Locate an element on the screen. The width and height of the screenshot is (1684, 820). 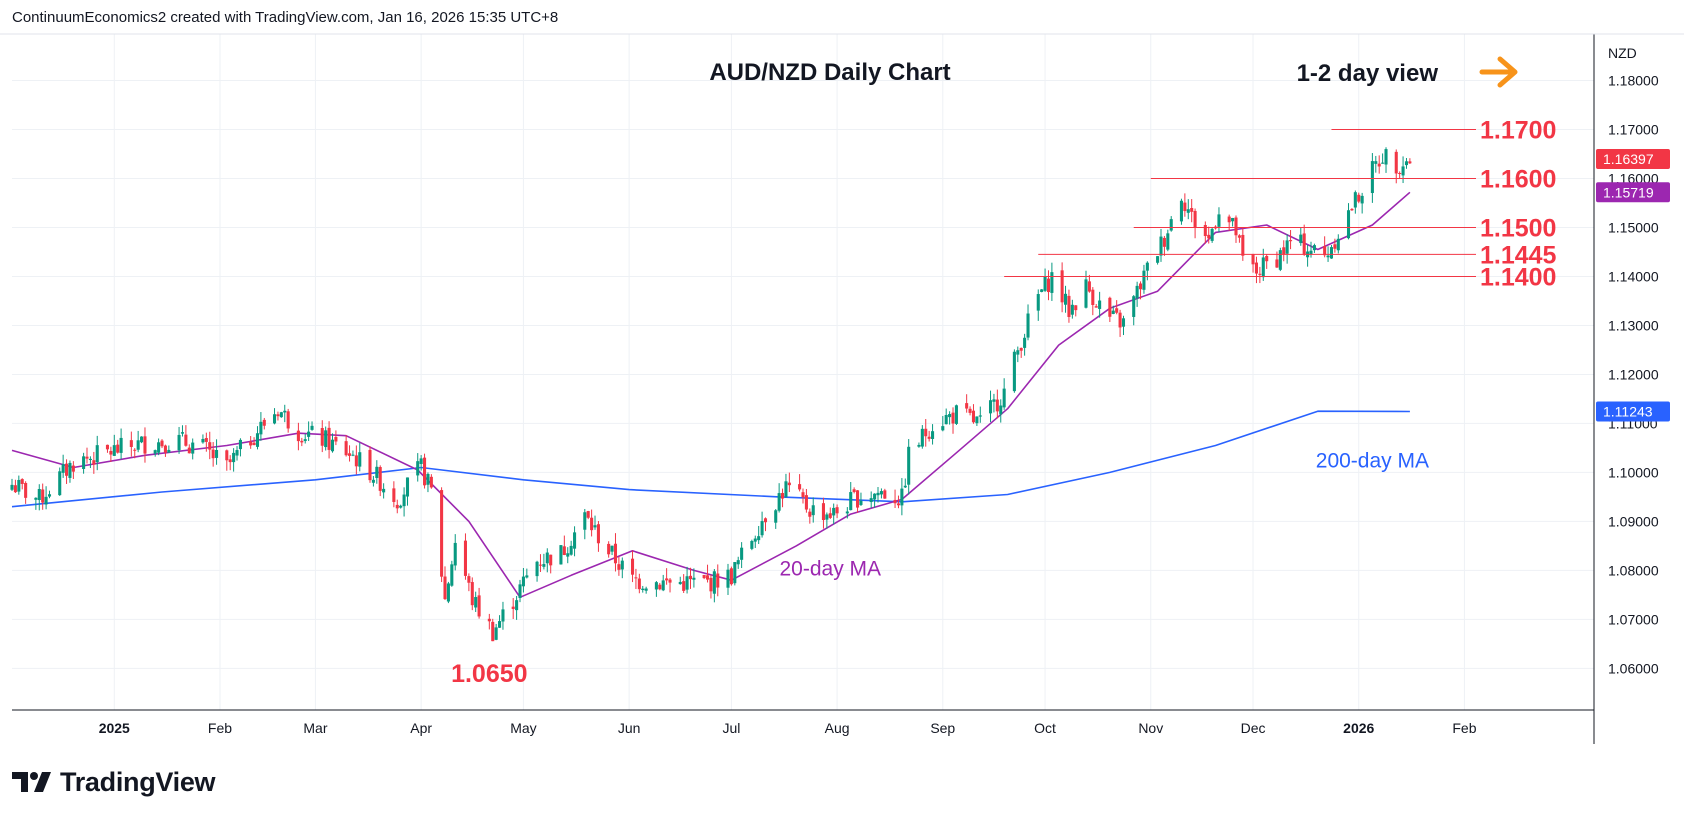
level-label: 1.1700 is located at coordinates (1518, 131).